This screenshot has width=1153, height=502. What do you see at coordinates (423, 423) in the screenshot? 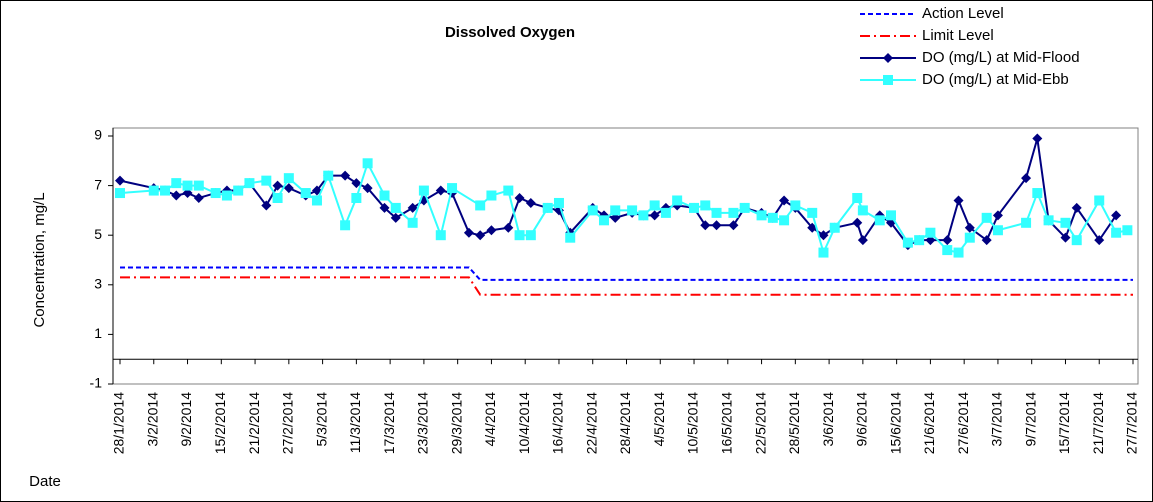
I see `x-tick-label: 23/3/2014` at bounding box center [423, 423].